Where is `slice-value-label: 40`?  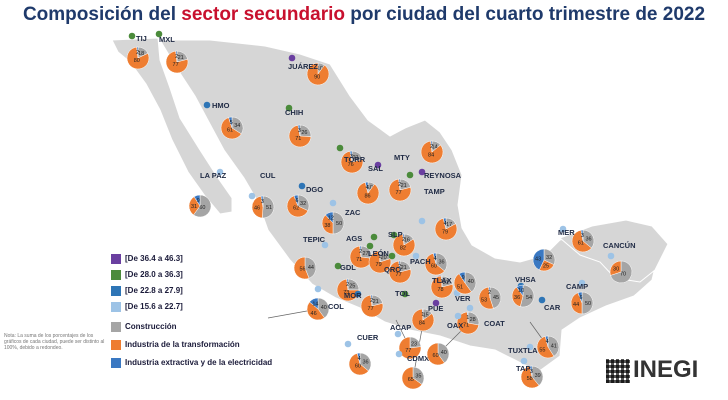
slice-value-label: 40 is located at coordinates (471, 282).